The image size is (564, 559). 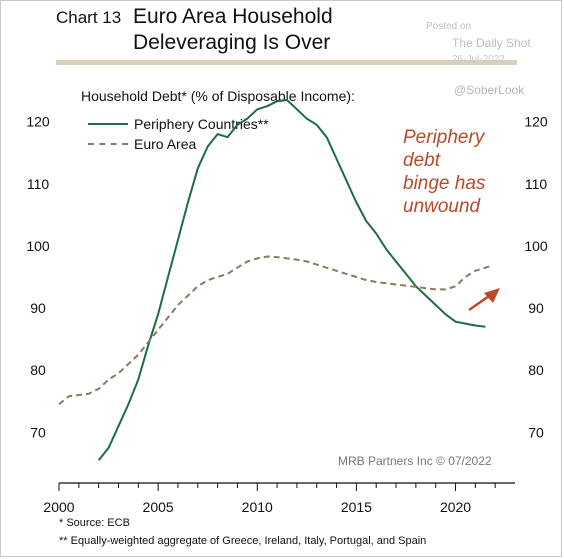 I want to click on header-rule, so click(x=286, y=62).